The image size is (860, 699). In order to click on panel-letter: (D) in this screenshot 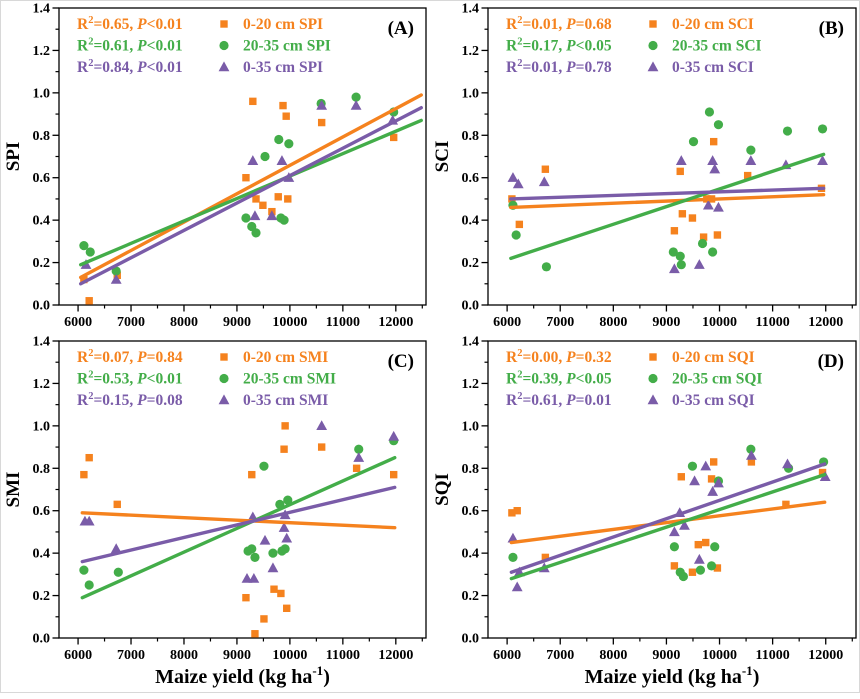, I will do `click(831, 361)`.